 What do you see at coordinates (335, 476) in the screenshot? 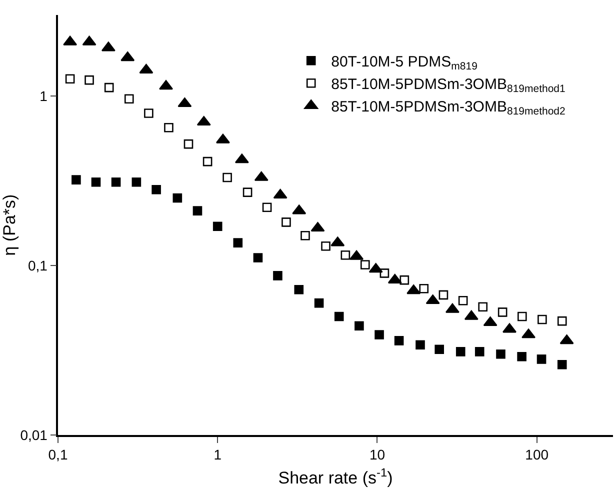
I see `x-axis-title: Shear rate (s$^{-1}$)` at bounding box center [335, 476].